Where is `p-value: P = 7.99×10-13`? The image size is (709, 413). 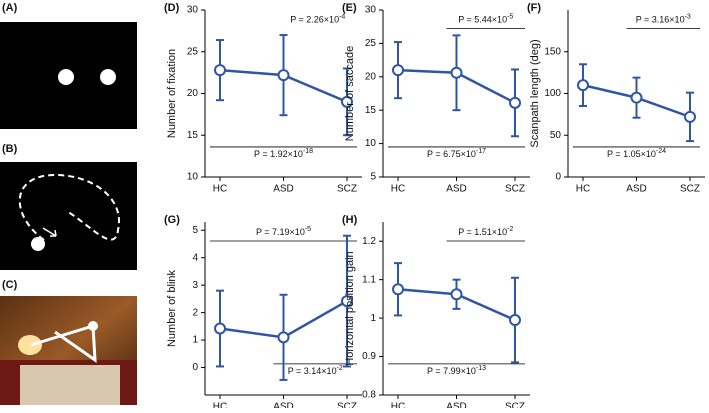 p-value: P = 7.99×10-13 is located at coordinates (456, 371).